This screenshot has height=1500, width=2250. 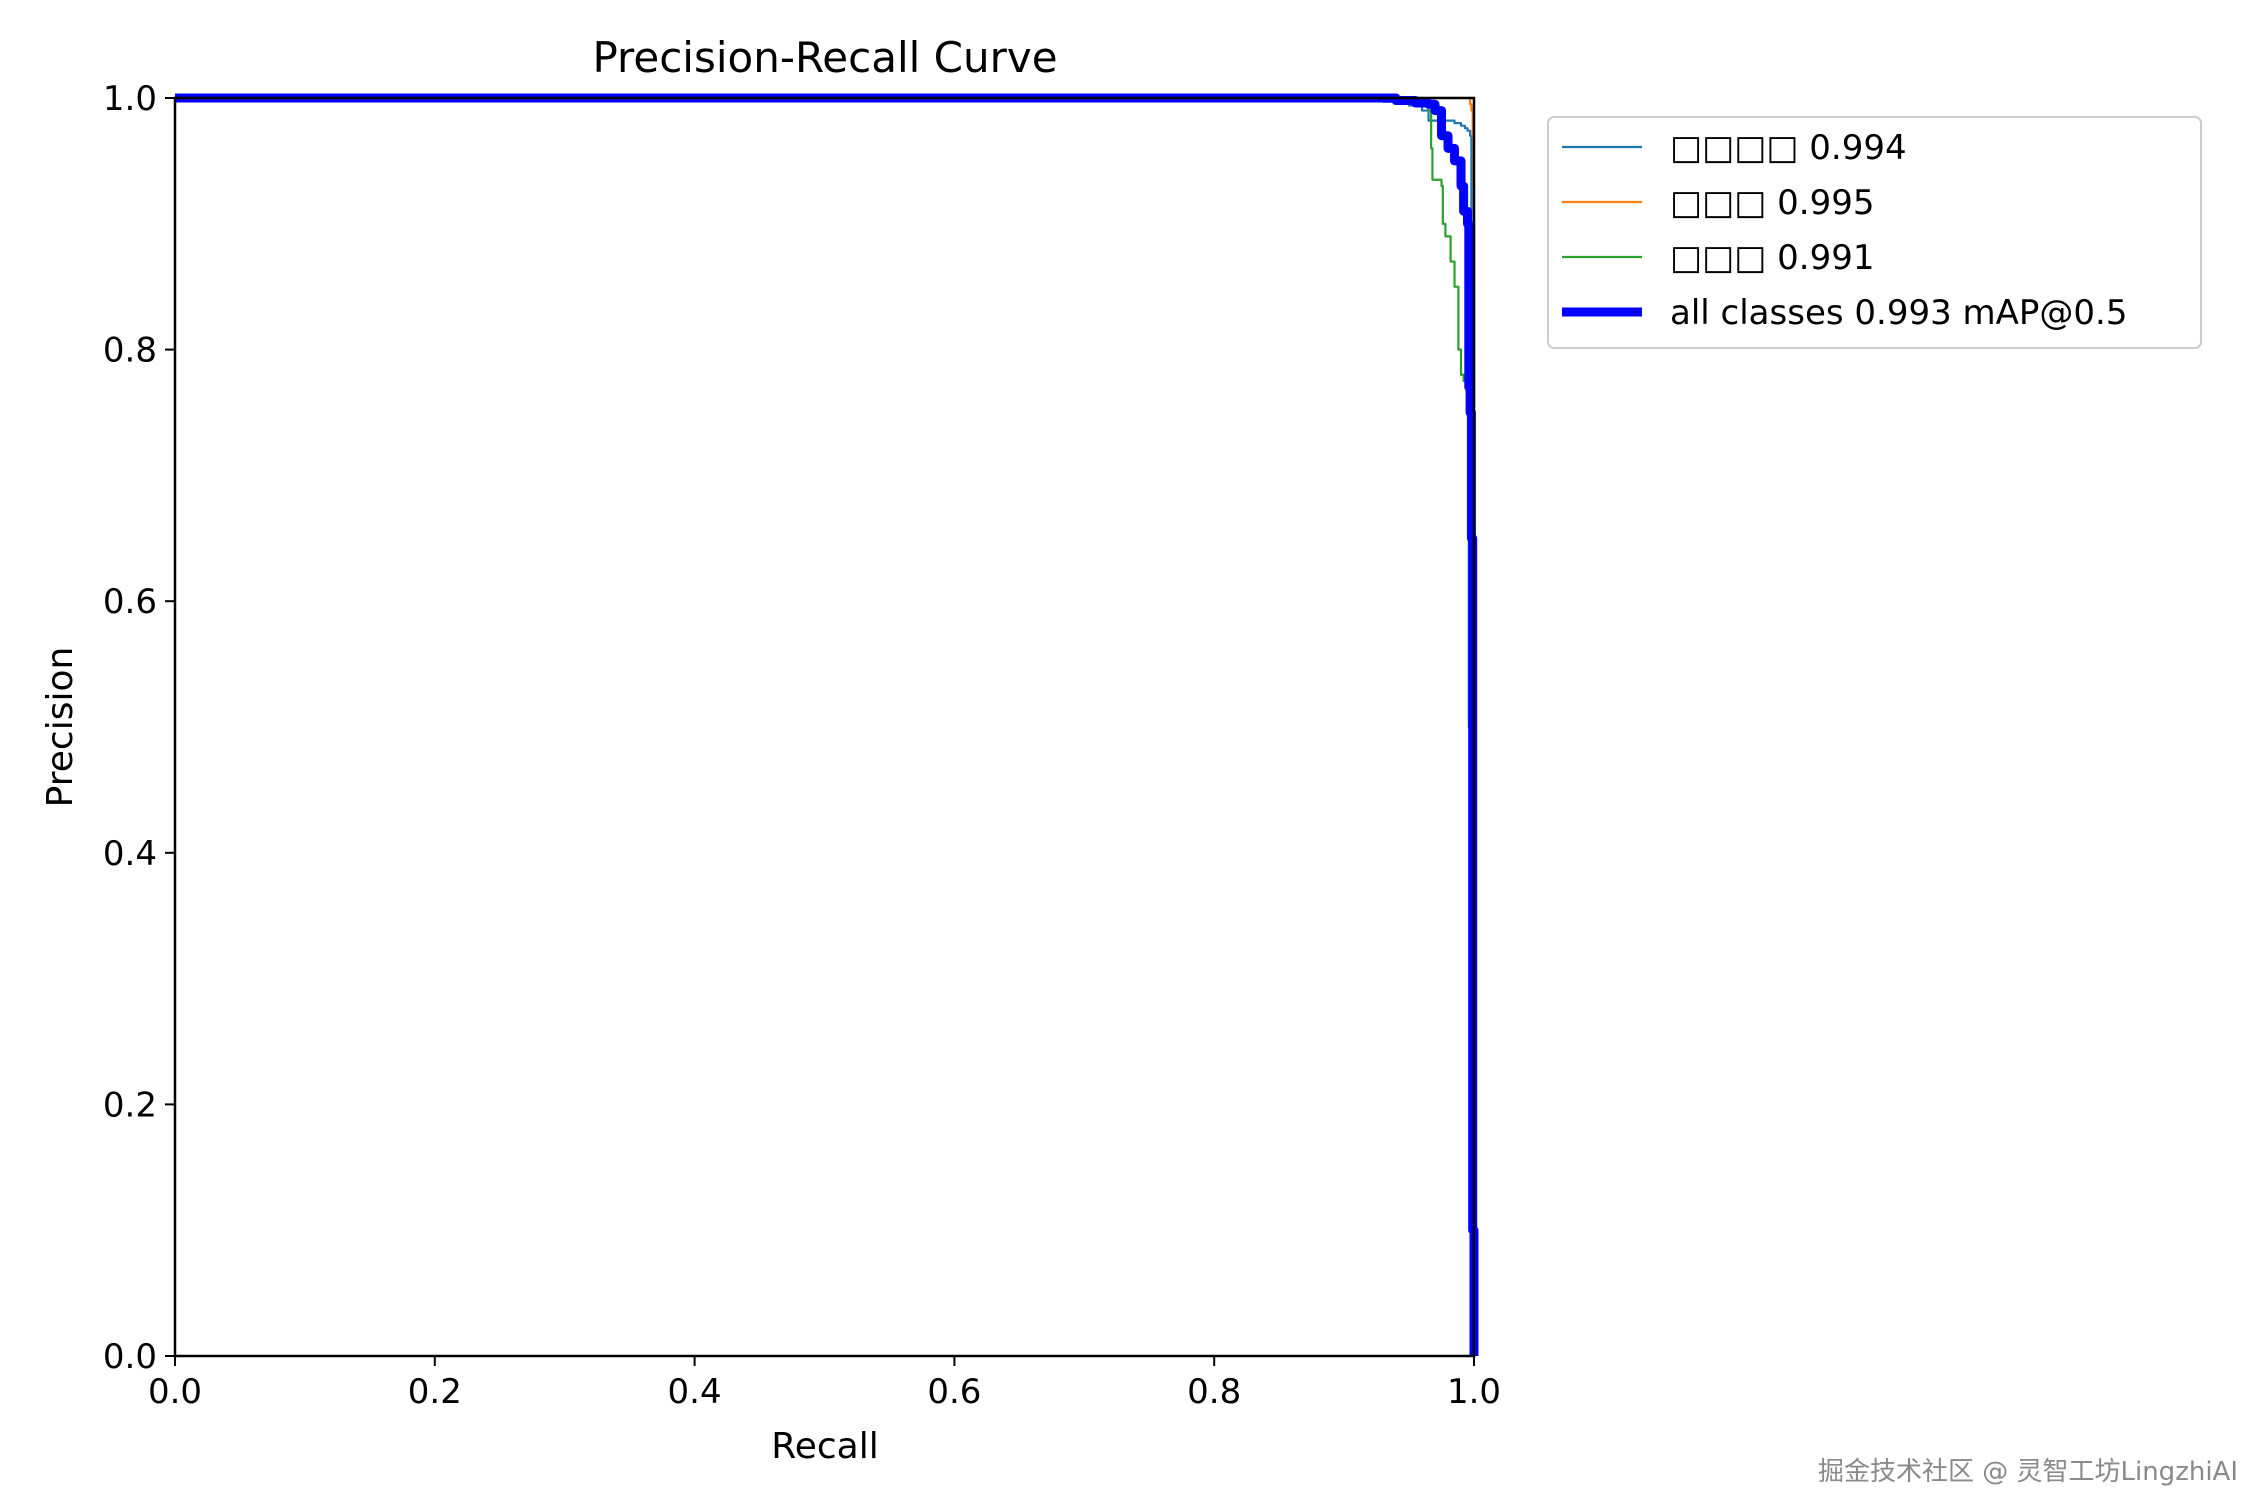 What do you see at coordinates (1898, 313) in the screenshot?
I see `legend-label-4: all classes 0.993 mAP@0.5` at bounding box center [1898, 313].